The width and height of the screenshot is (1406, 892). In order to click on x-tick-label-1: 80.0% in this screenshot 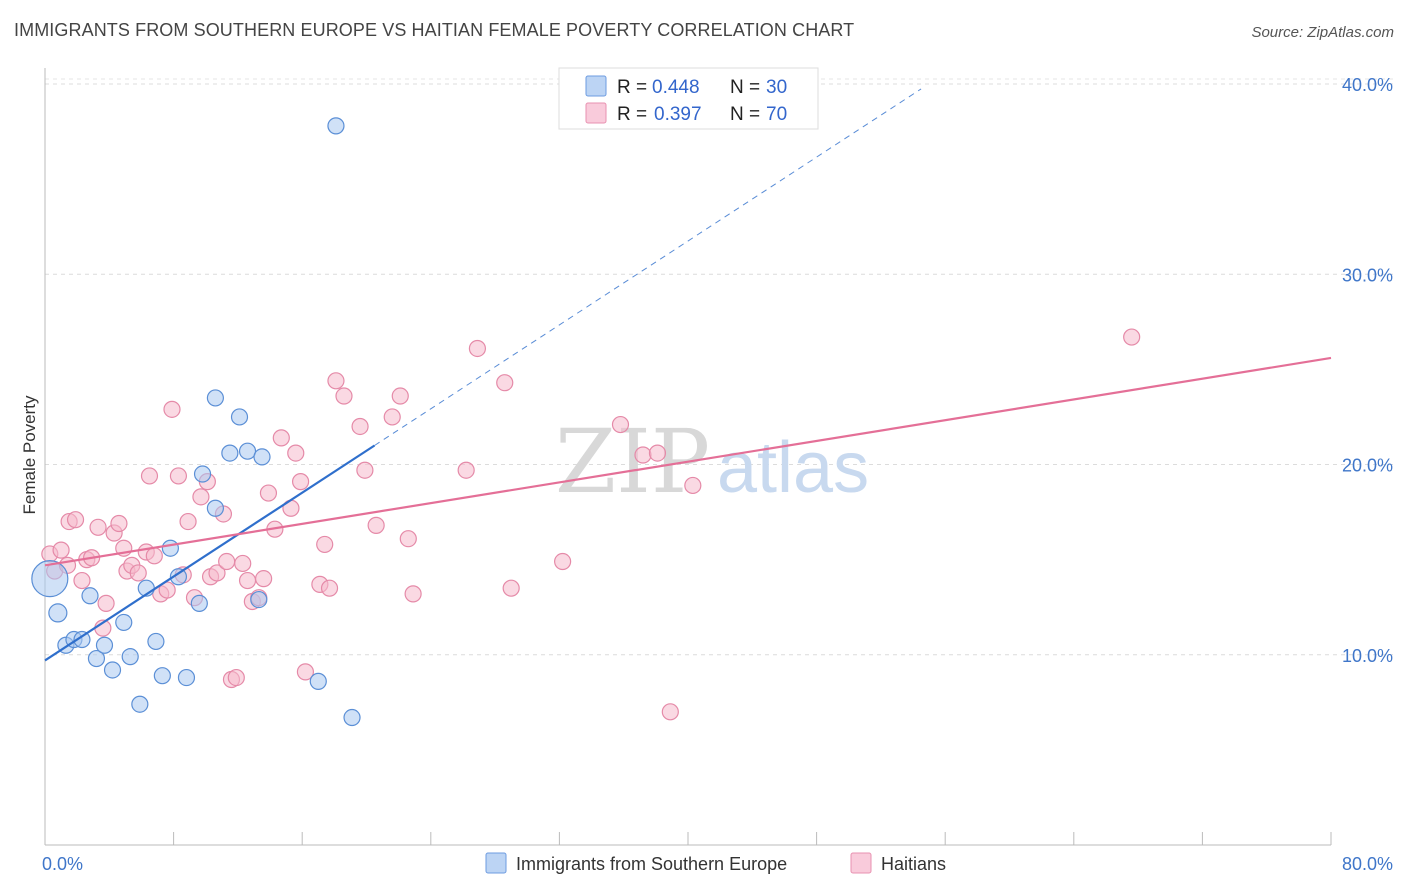, I will do `click(1367, 864)`.